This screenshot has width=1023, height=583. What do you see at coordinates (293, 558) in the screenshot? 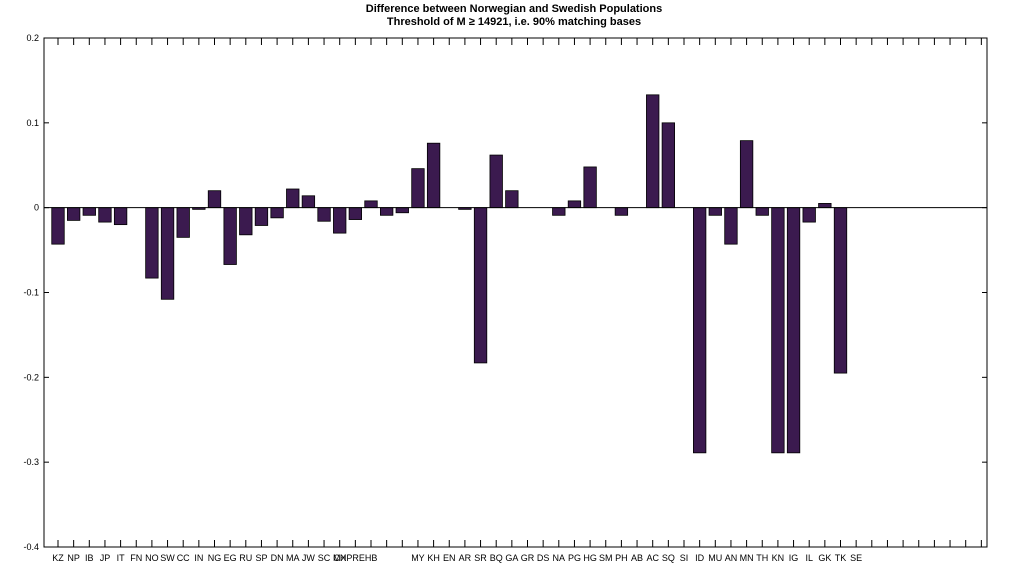
I see `x-tick-label: MA` at bounding box center [293, 558].